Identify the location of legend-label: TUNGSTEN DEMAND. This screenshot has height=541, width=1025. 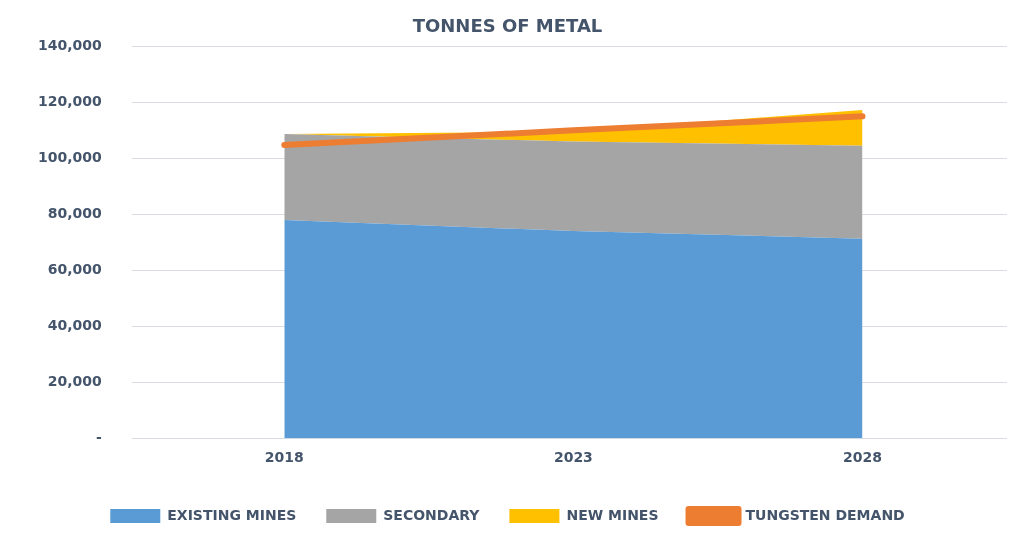
(825, 514).